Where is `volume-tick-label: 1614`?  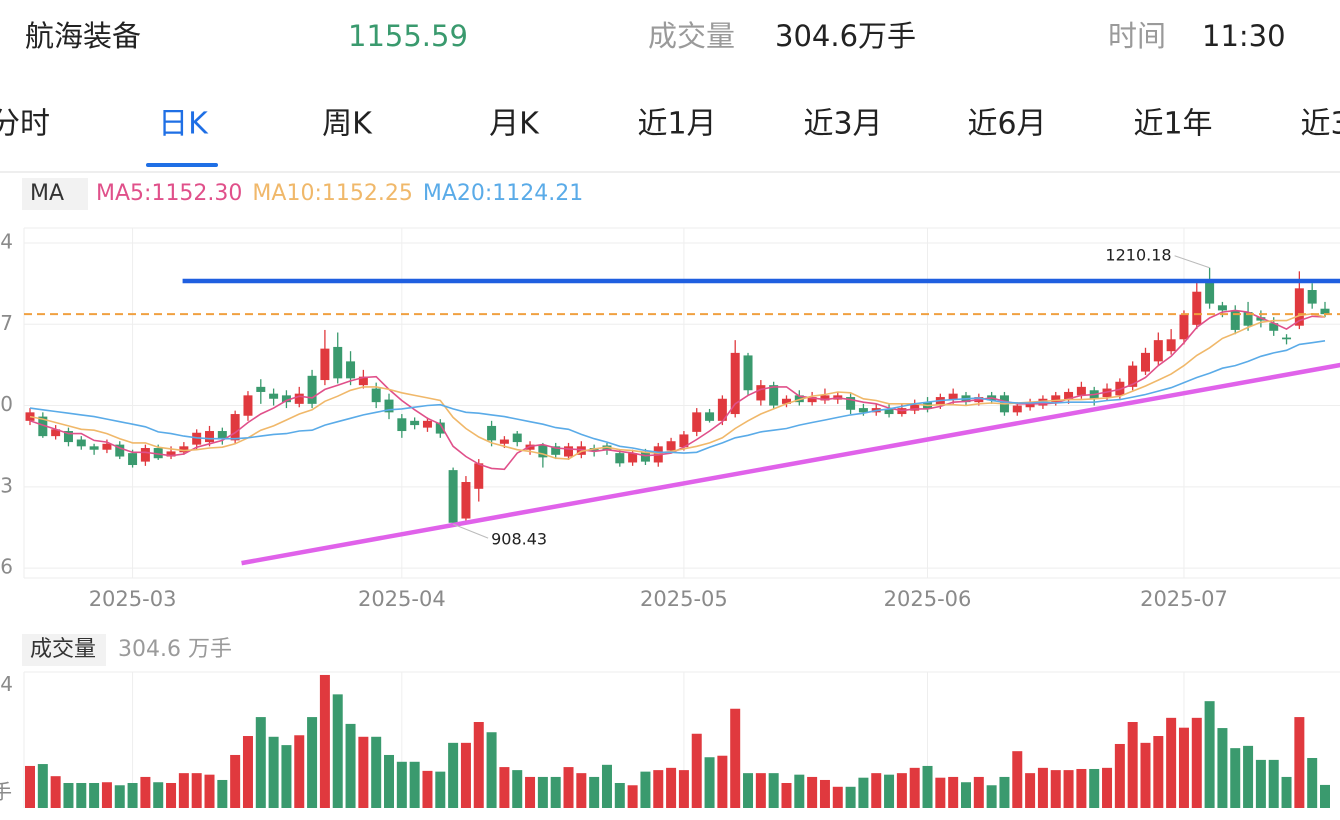 volume-tick-label: 1614 is located at coordinates (6, 684).